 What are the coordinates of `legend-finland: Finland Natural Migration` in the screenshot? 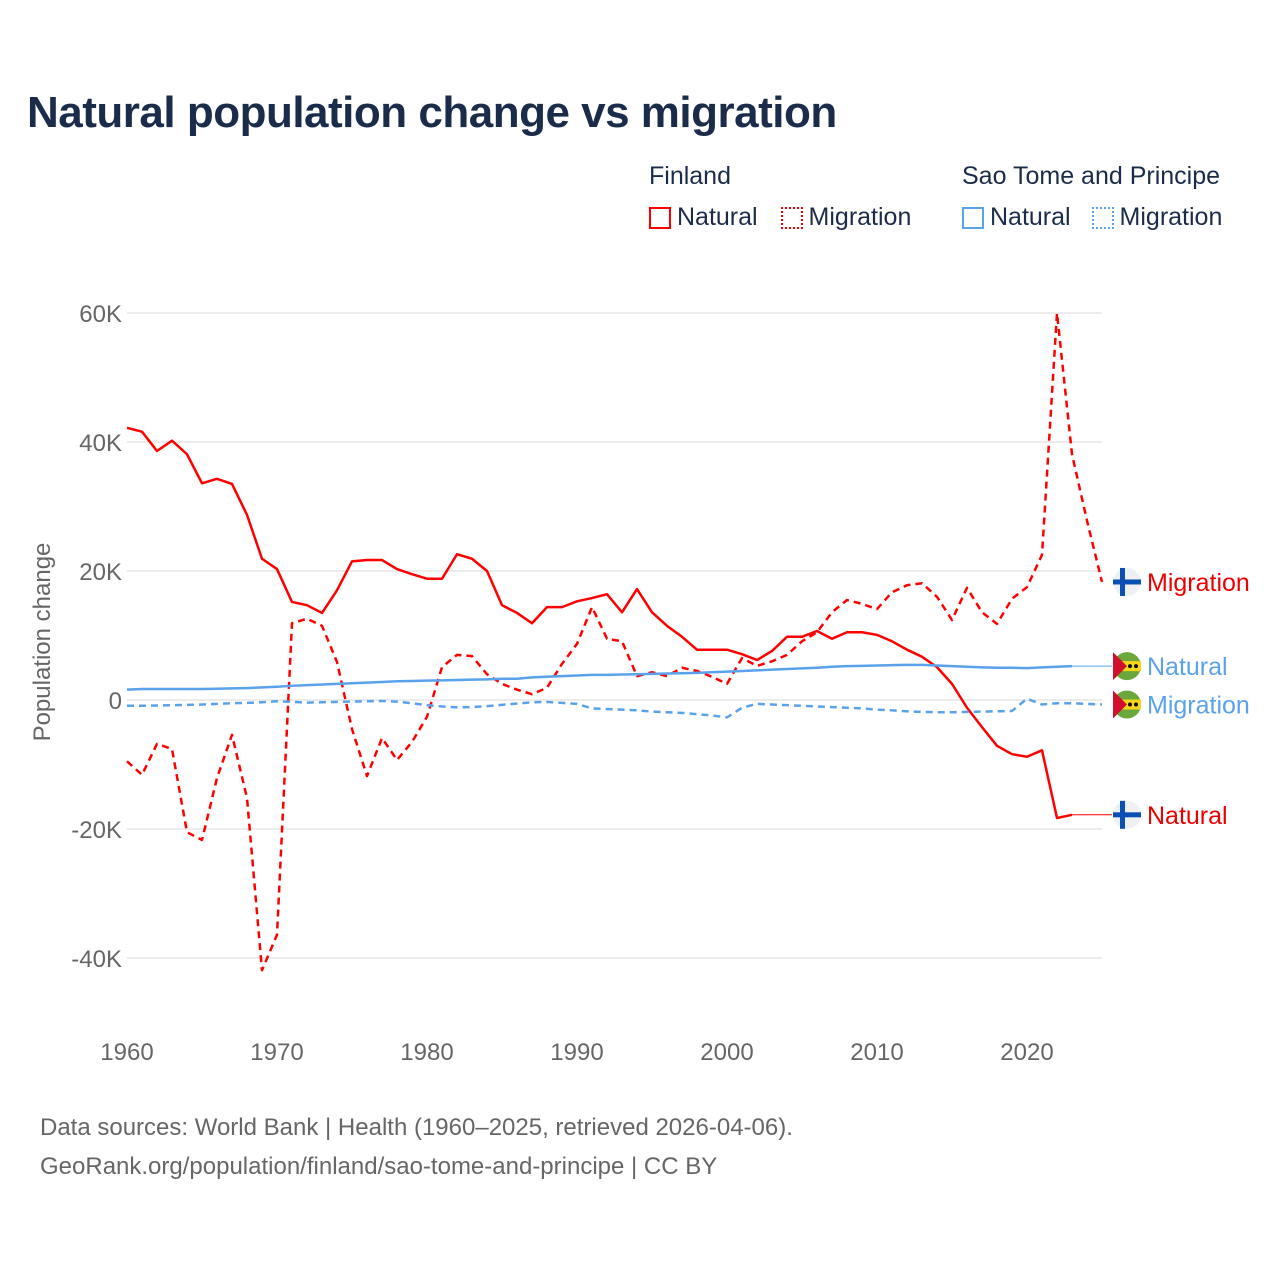 It's located at (788, 199).